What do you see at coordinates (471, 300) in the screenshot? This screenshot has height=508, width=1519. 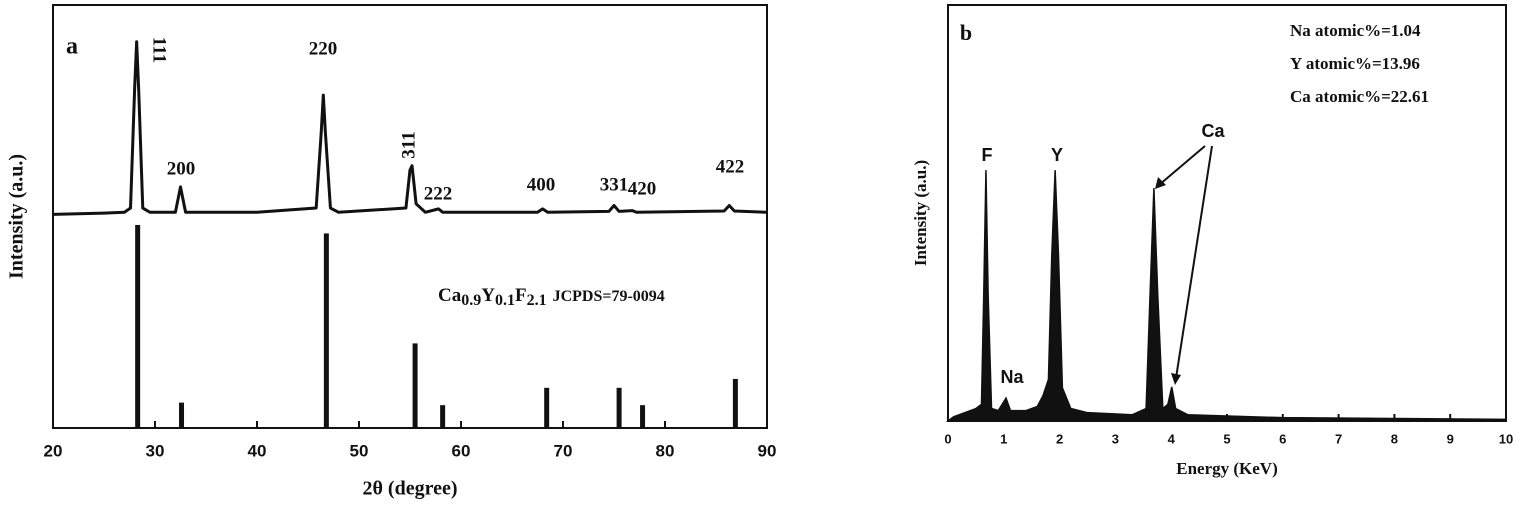 I see `formula-part: 0.9` at bounding box center [471, 300].